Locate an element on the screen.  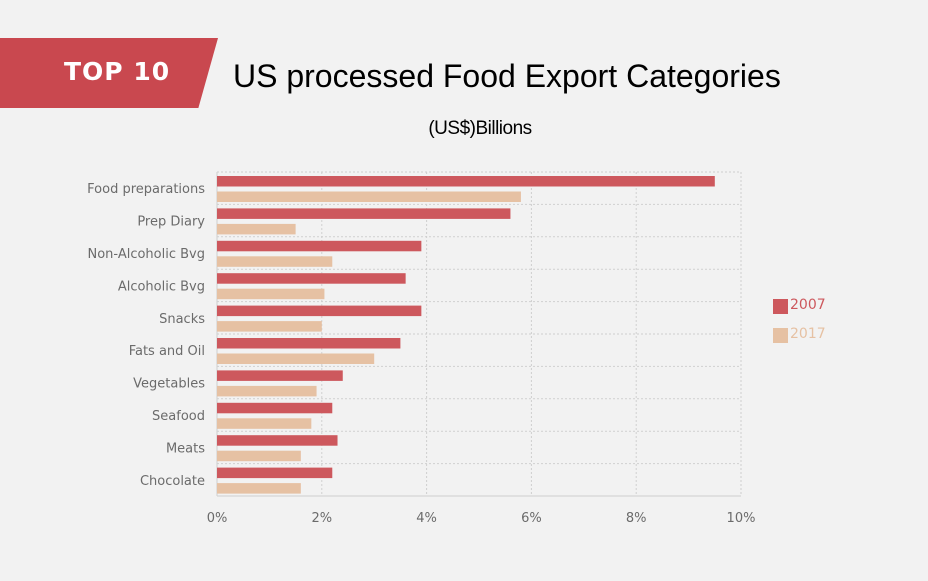
x-tick-label: 6% is located at coordinates (531, 518).